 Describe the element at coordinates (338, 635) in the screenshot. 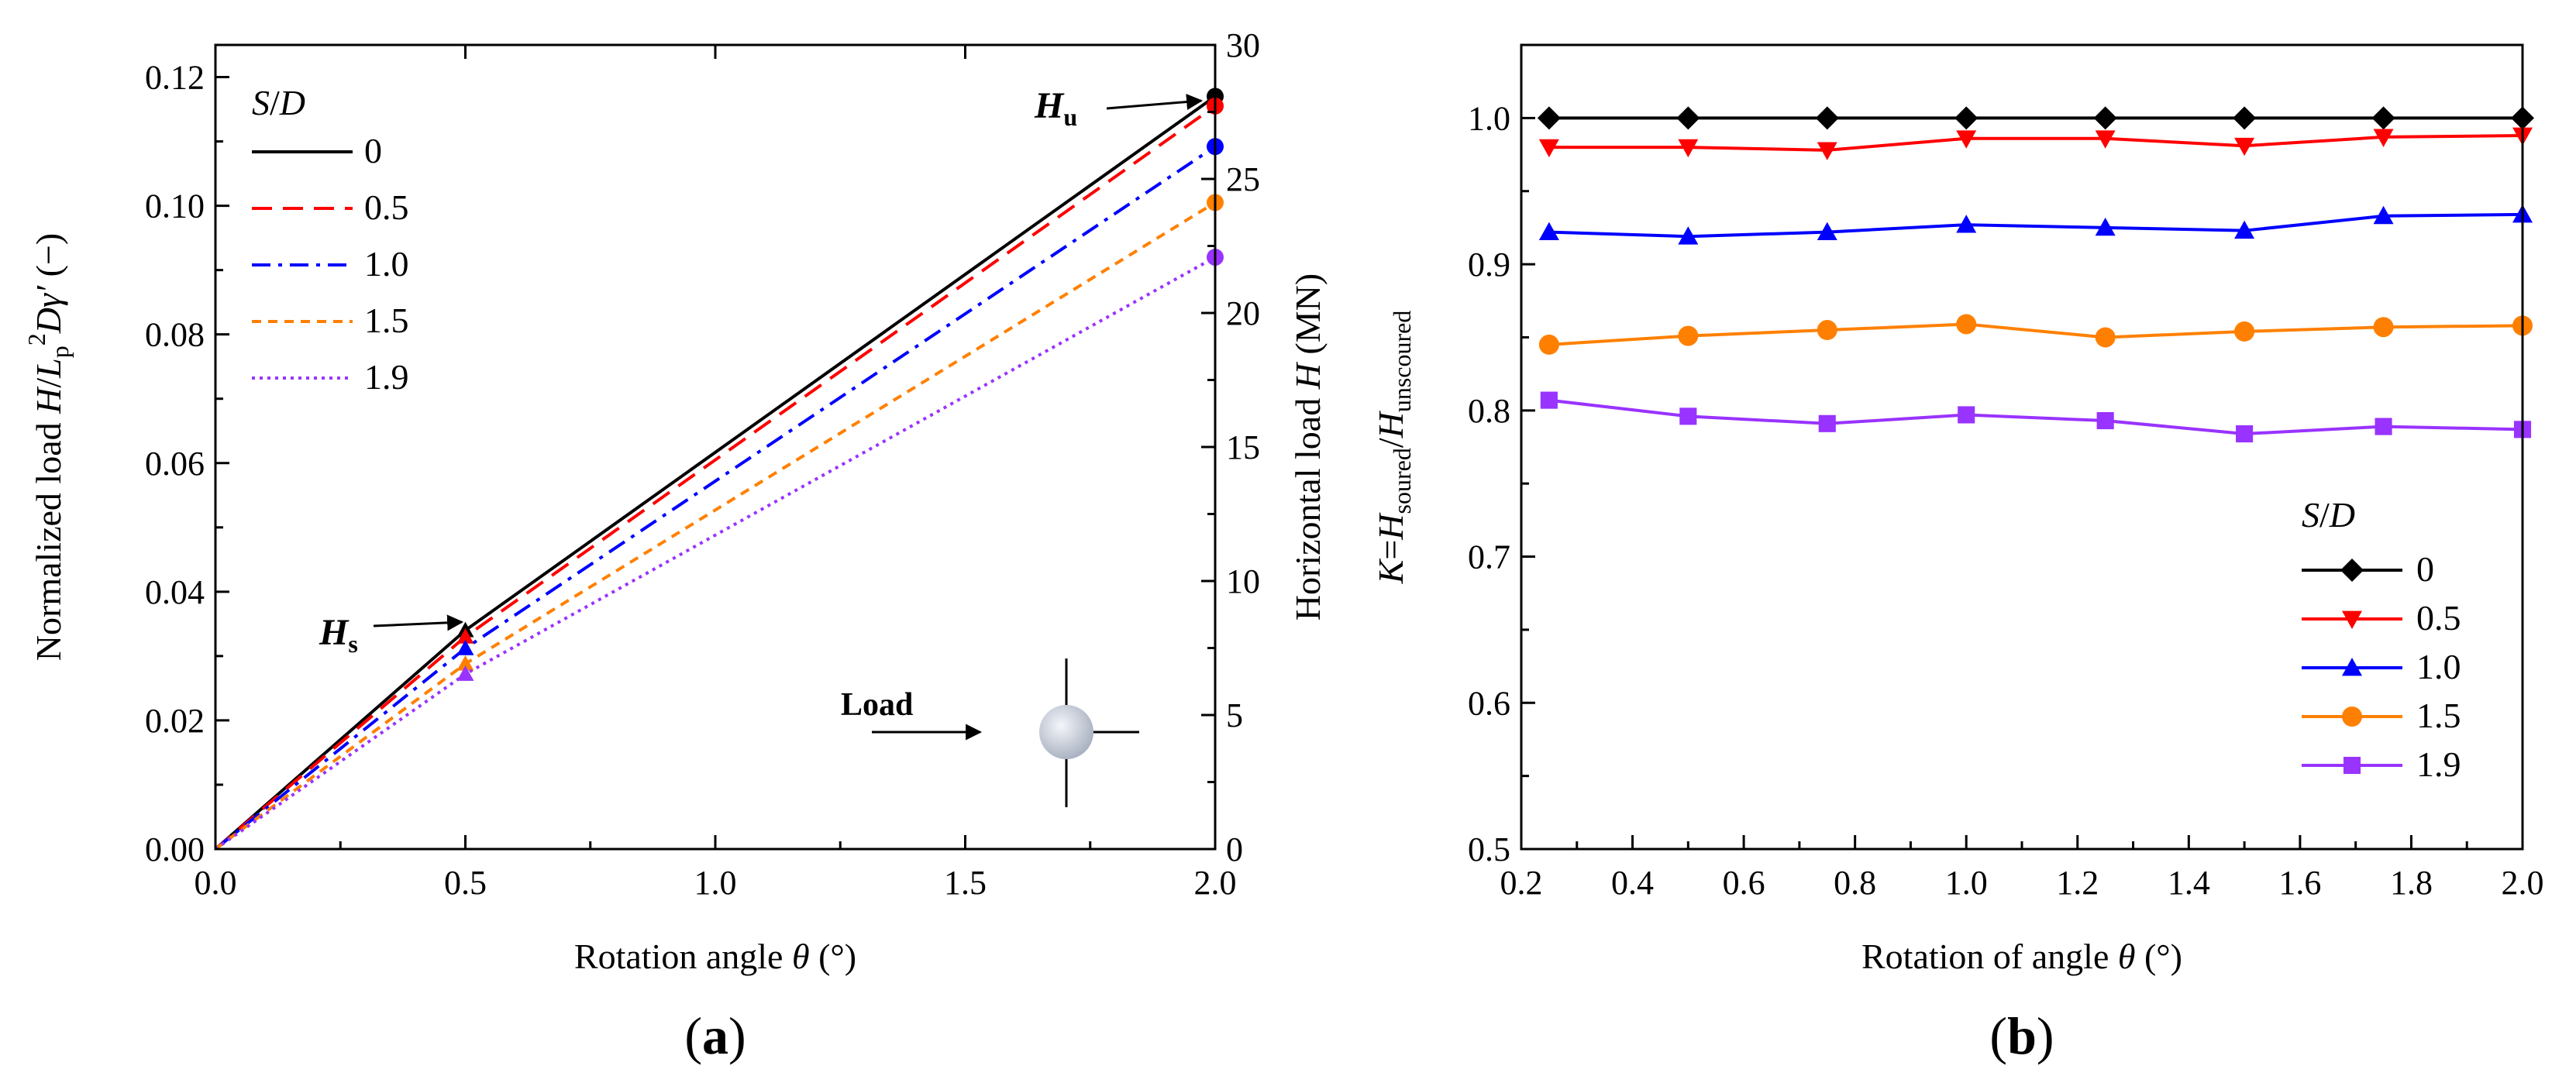

I see `hs-label: Hs` at that location.